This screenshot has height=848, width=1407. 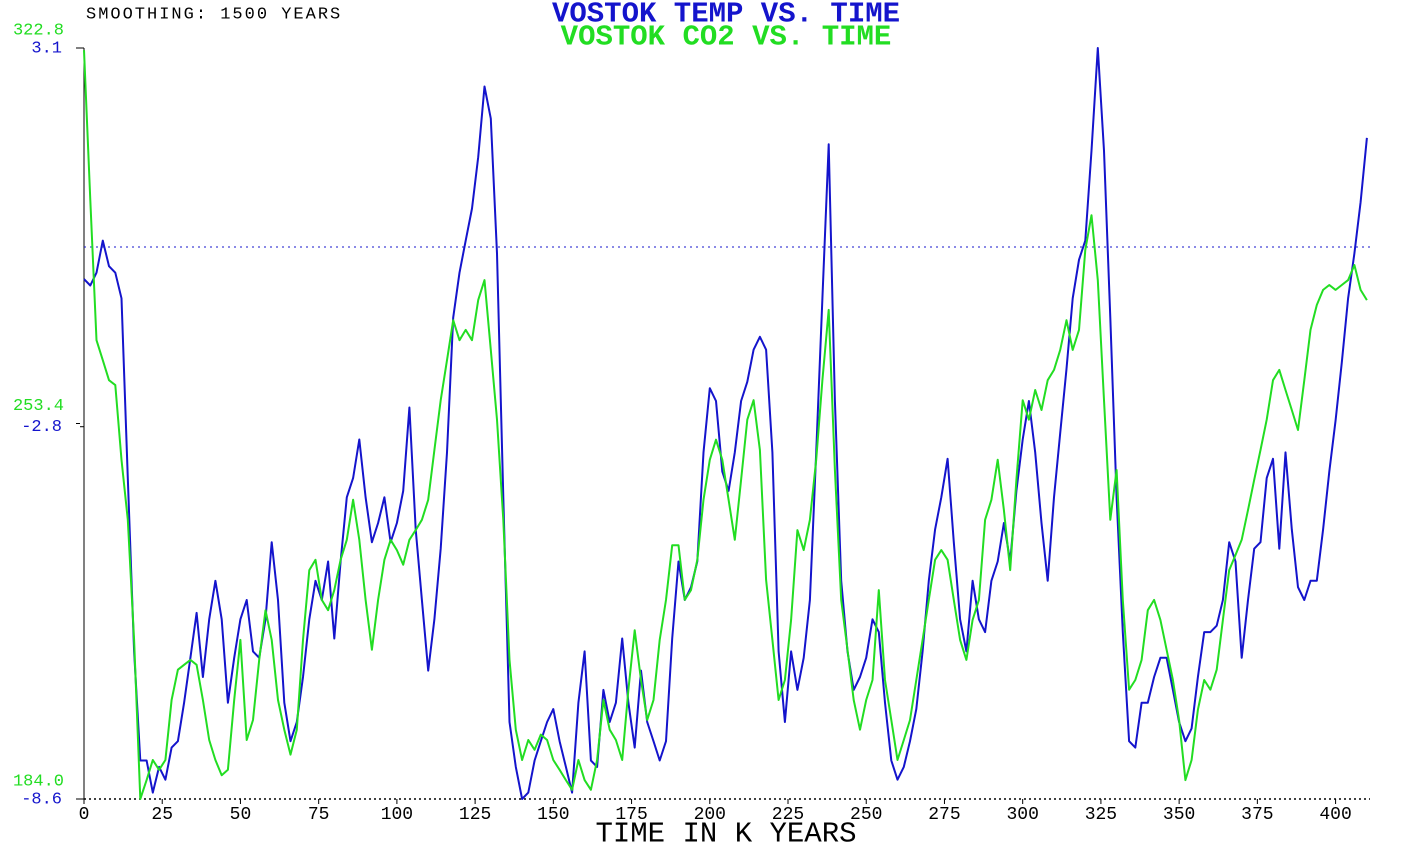 What do you see at coordinates (214, 14) in the screenshot?
I see `smoothing-note: SMOOTHING: 1500 YEARS` at bounding box center [214, 14].